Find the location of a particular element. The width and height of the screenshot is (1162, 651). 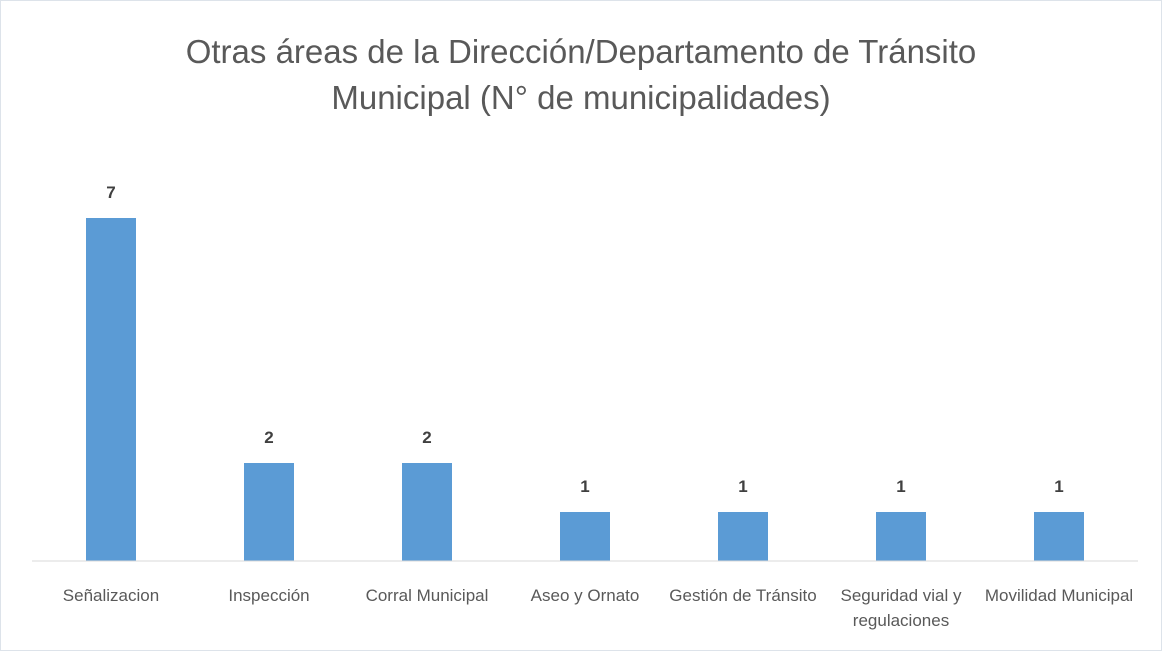

x-tick-label: Corral Municipal is located at coordinates (427, 595).